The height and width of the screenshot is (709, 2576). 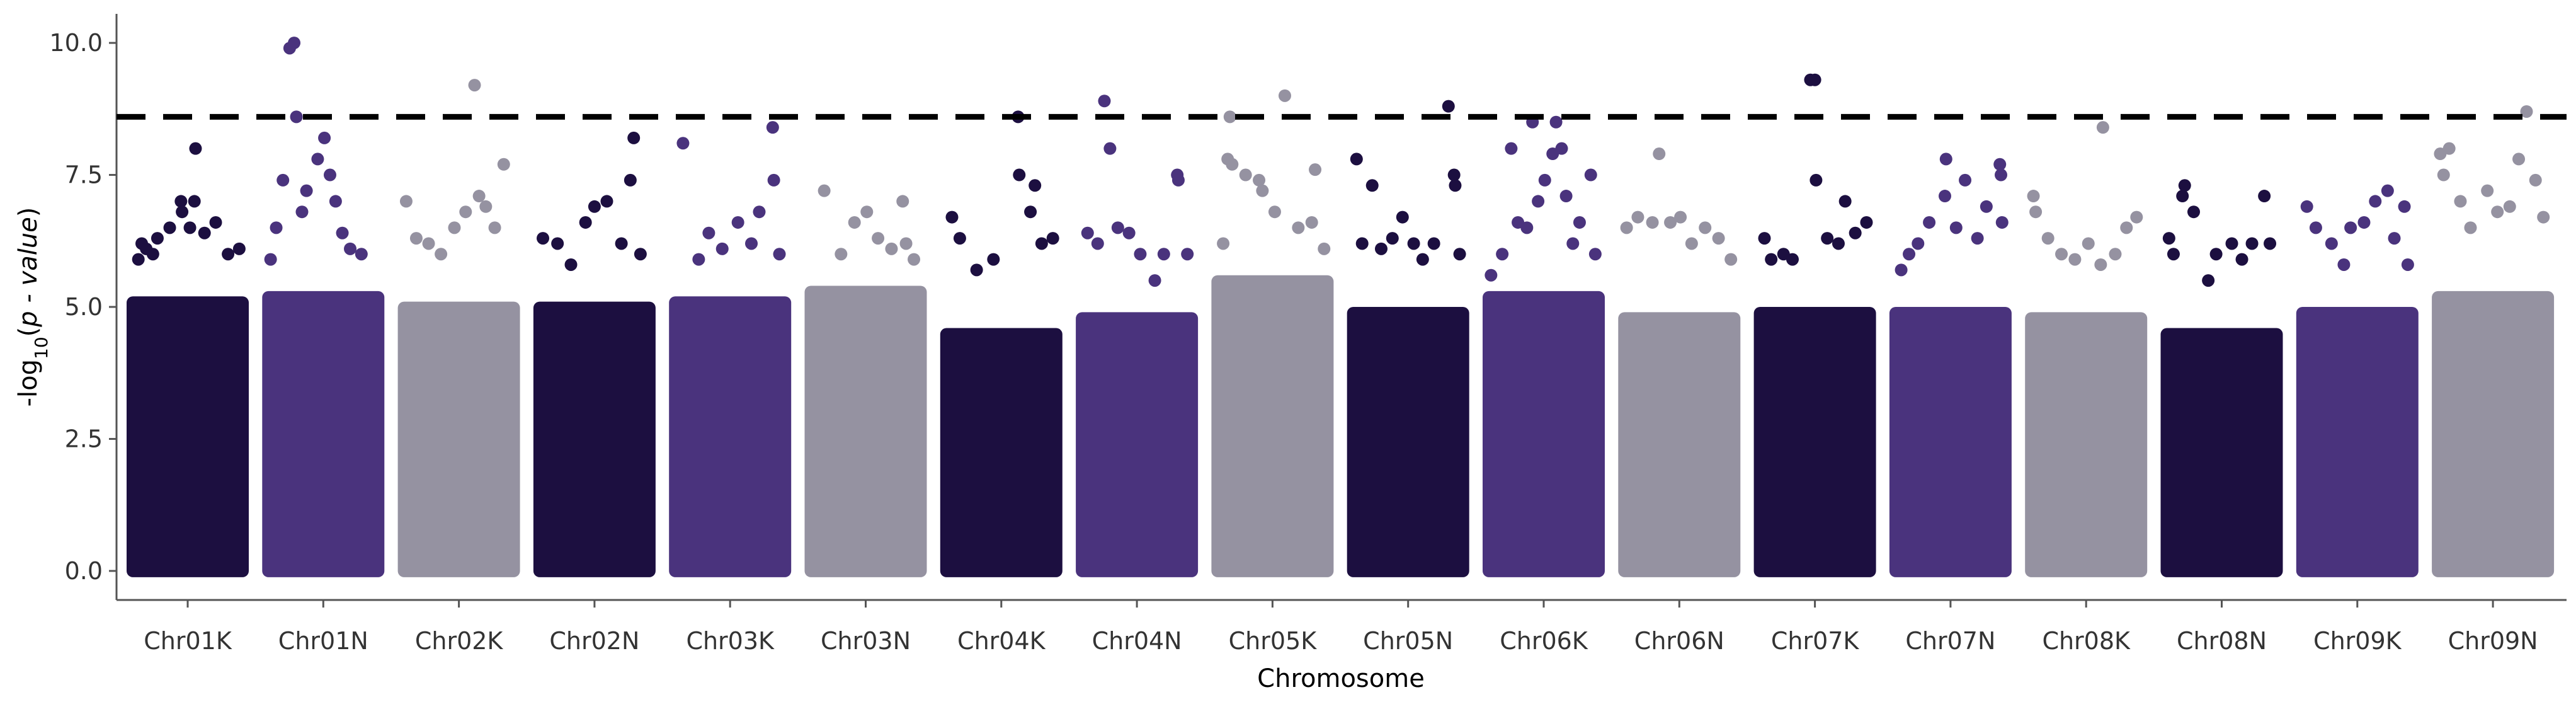 What do you see at coordinates (1679, 641) in the screenshot?
I see `x-tick-label: Chr06N` at bounding box center [1679, 641].